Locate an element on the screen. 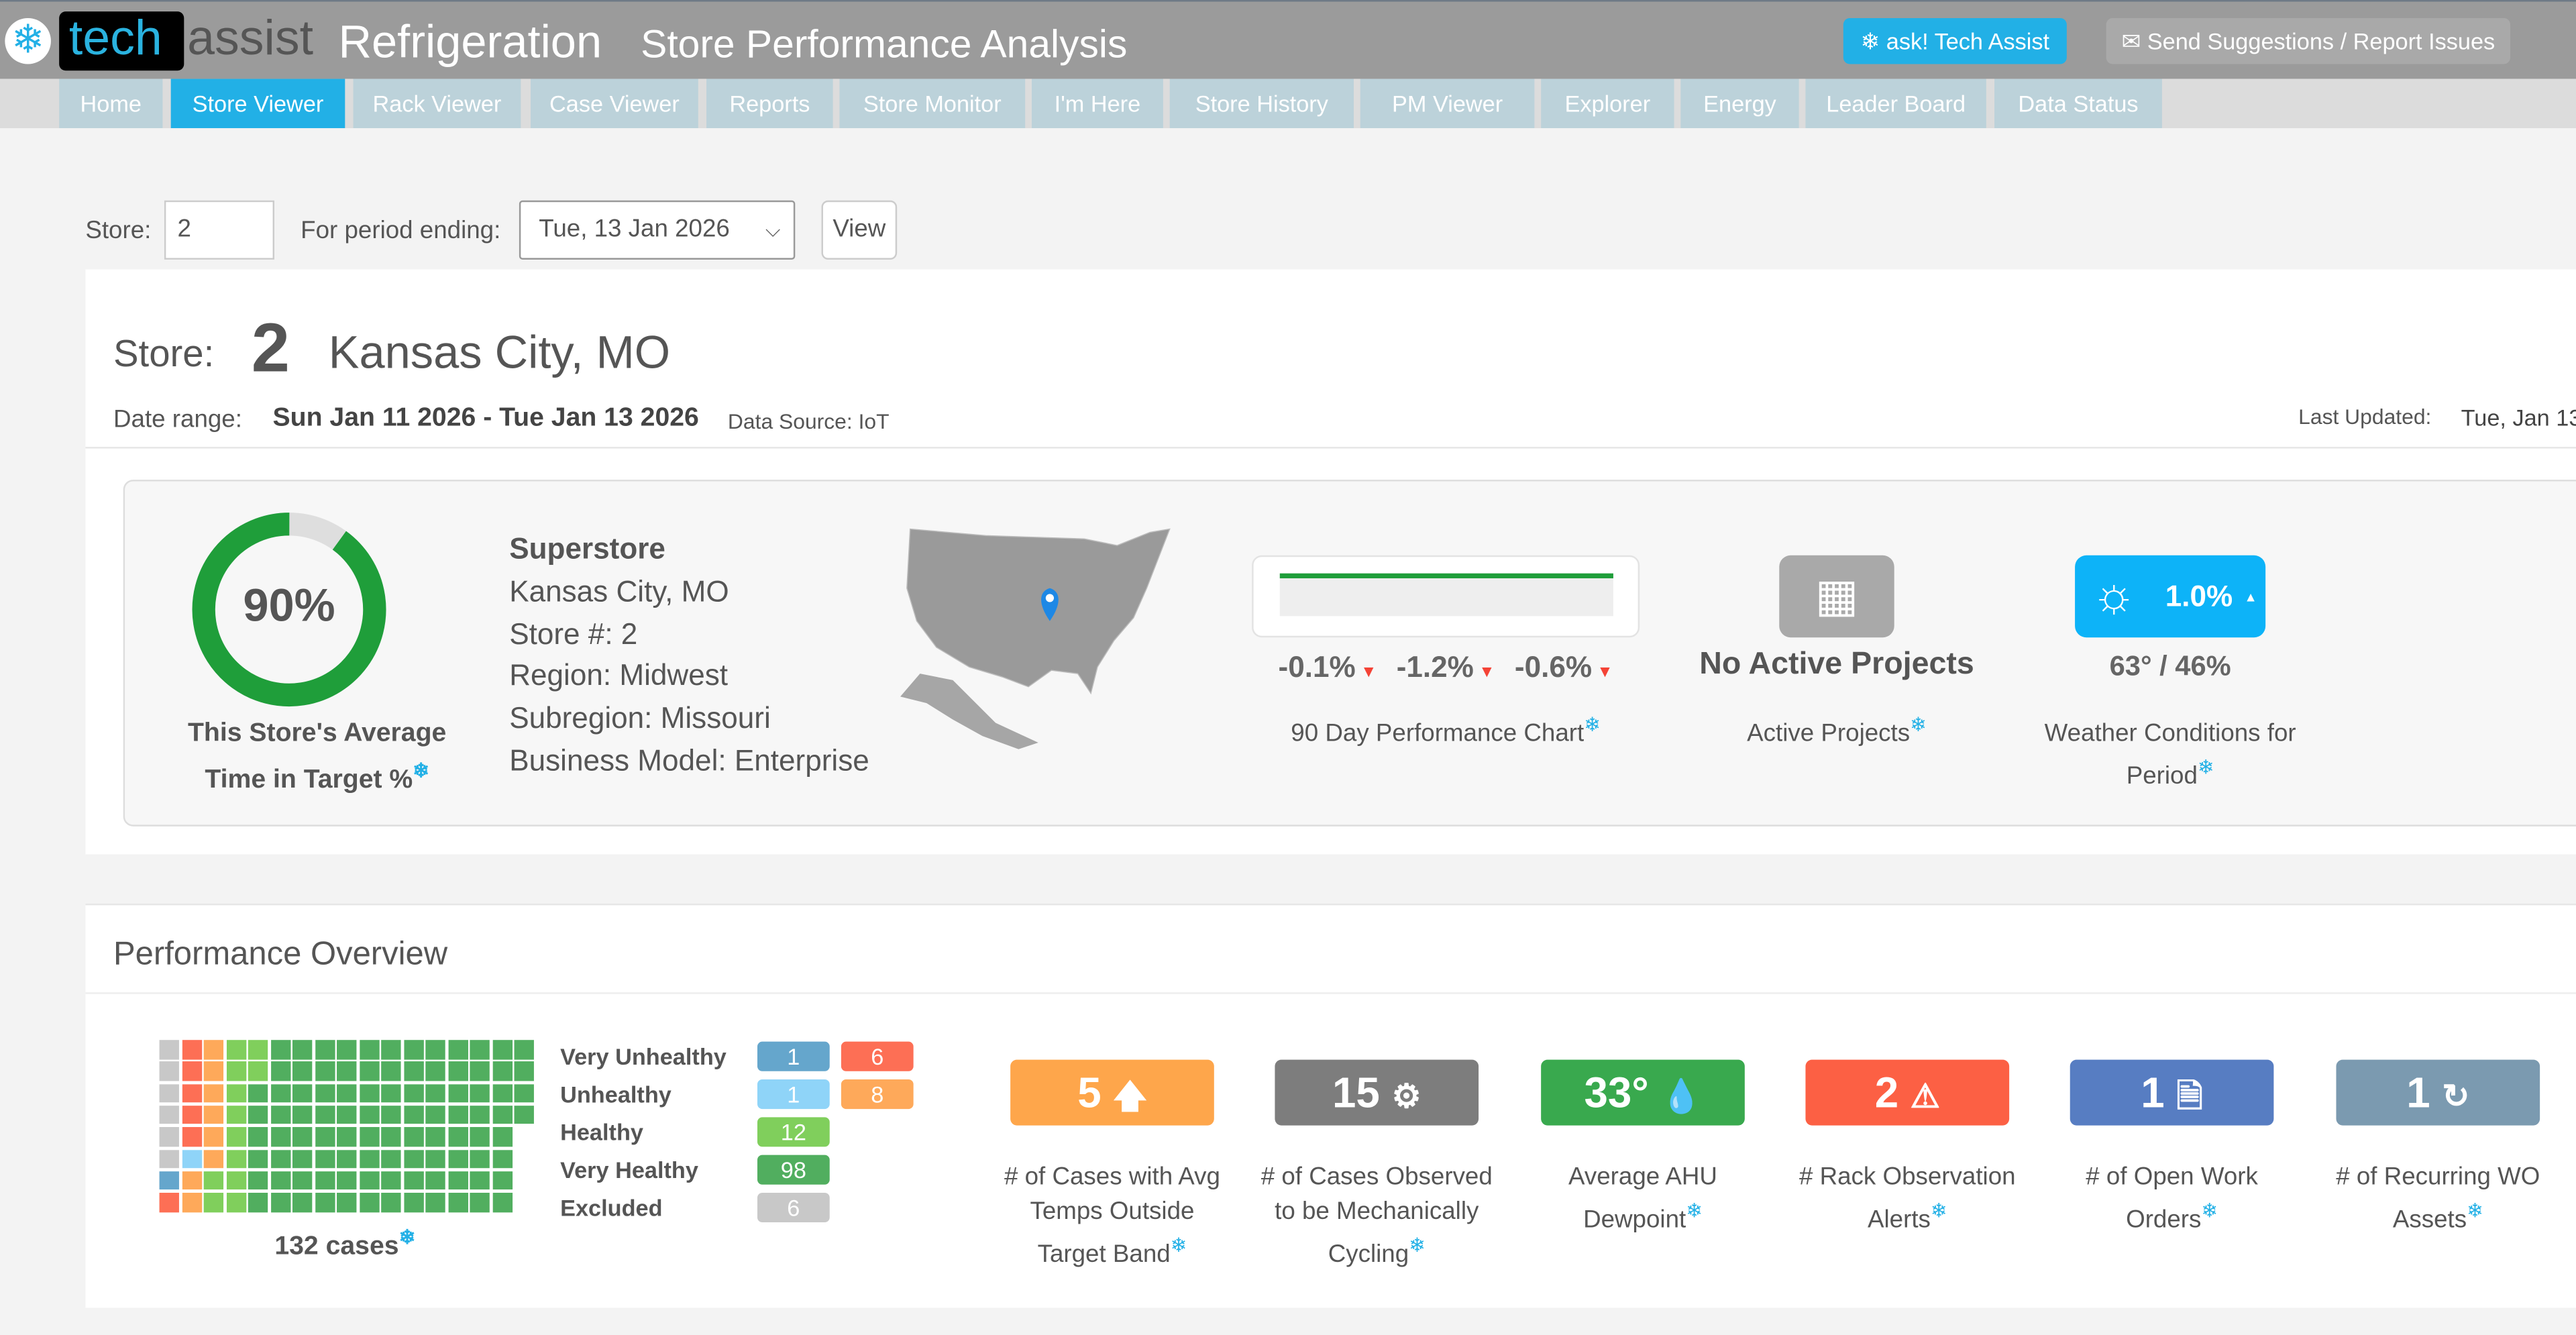 The width and height of the screenshot is (2576, 1335). kpi-tile: 15 ⚙ is located at coordinates (1377, 1092).